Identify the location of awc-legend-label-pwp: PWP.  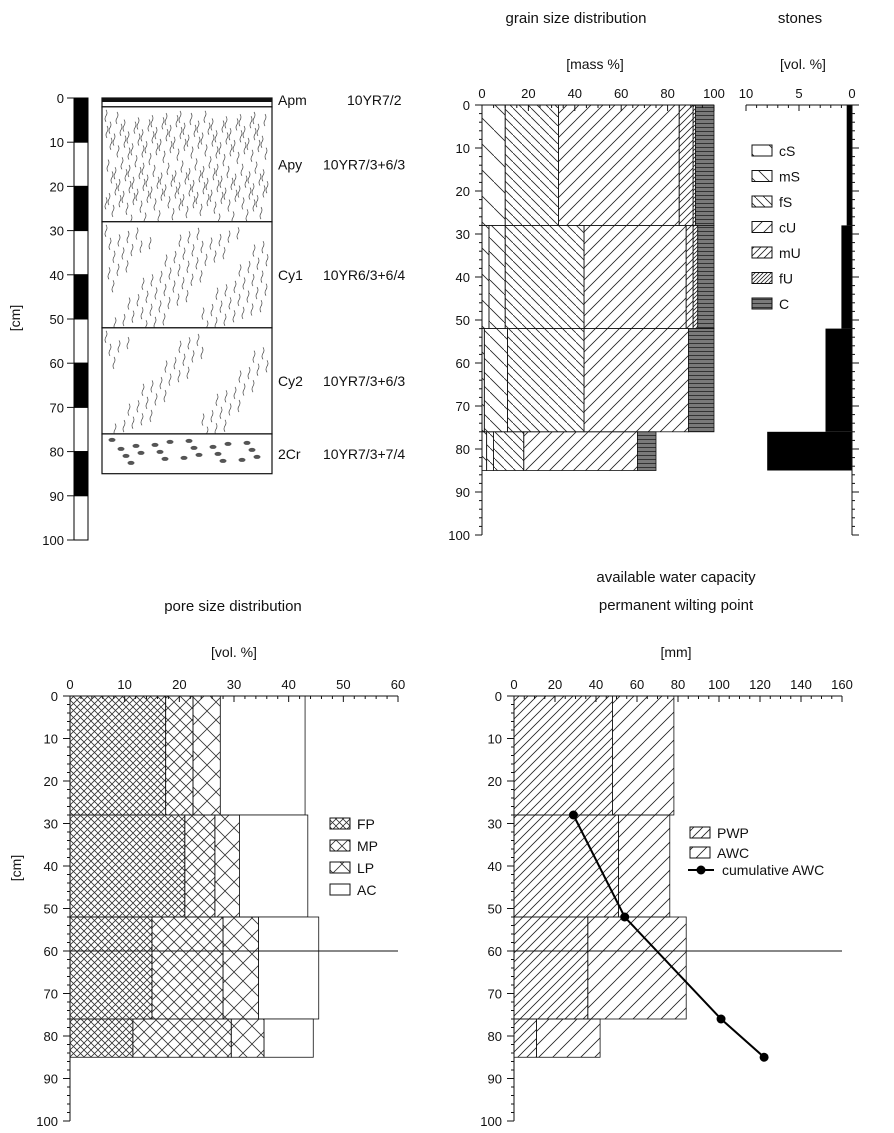
(733, 833).